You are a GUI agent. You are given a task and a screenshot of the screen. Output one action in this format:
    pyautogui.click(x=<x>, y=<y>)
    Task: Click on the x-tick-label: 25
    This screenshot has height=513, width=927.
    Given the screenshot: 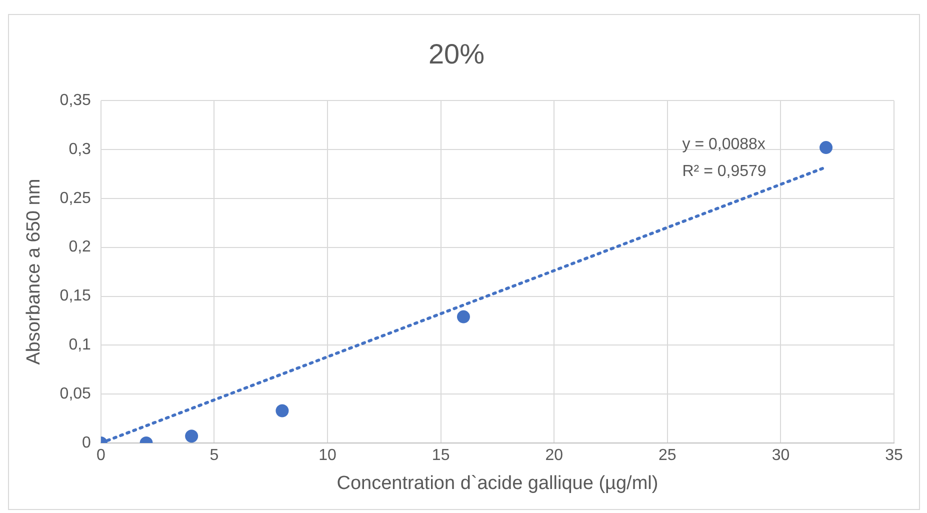 What is the action you would take?
    pyautogui.click(x=667, y=455)
    